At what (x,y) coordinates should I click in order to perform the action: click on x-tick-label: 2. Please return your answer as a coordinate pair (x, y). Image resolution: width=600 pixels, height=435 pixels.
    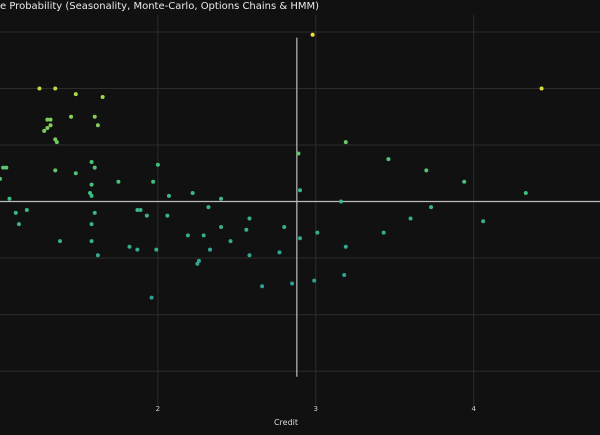
    Looking at the image, I should click on (158, 409).